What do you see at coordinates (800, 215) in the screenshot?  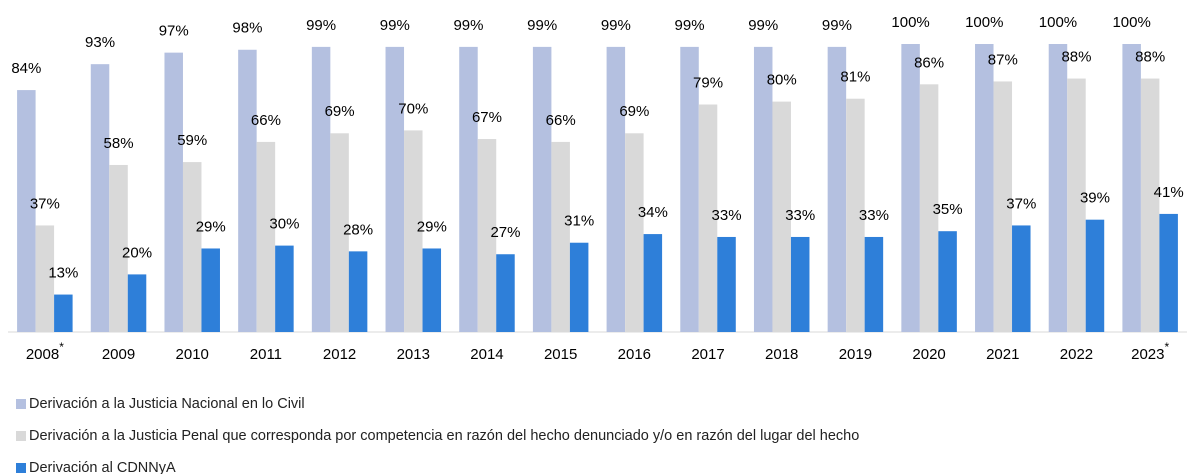 I see `value-label: 33%` at bounding box center [800, 215].